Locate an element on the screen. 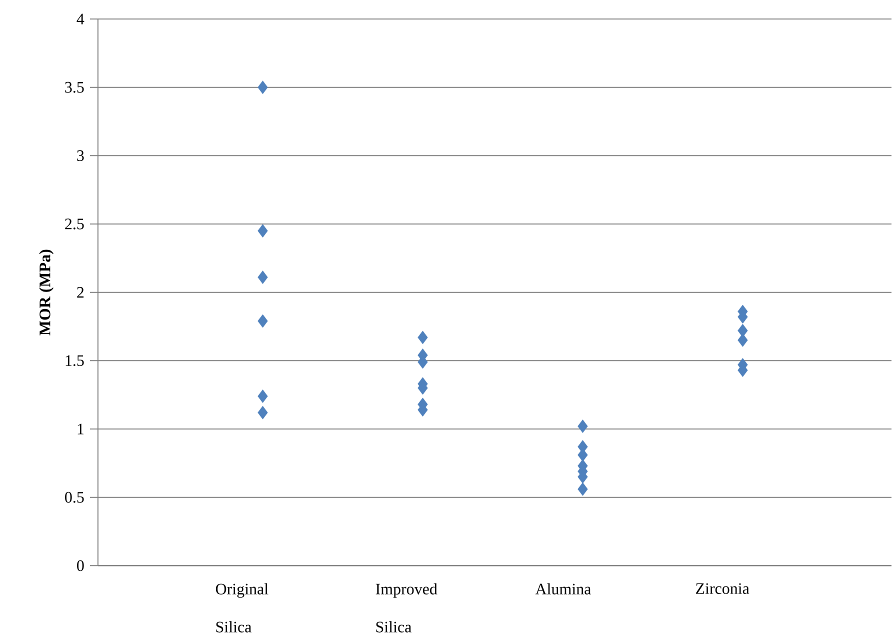 The width and height of the screenshot is (892, 643). y-axis-title: MOR (MPa) is located at coordinates (46, 293).